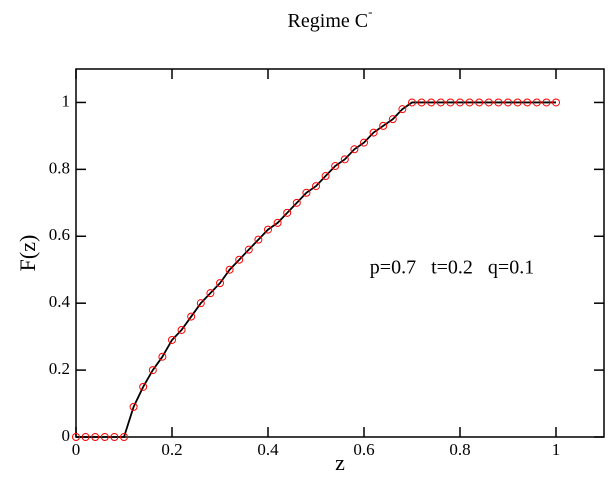 Image resolution: width=611 pixels, height=481 pixels. Describe the element at coordinates (66, 100) in the screenshot. I see `y-tick-label: 1` at that location.